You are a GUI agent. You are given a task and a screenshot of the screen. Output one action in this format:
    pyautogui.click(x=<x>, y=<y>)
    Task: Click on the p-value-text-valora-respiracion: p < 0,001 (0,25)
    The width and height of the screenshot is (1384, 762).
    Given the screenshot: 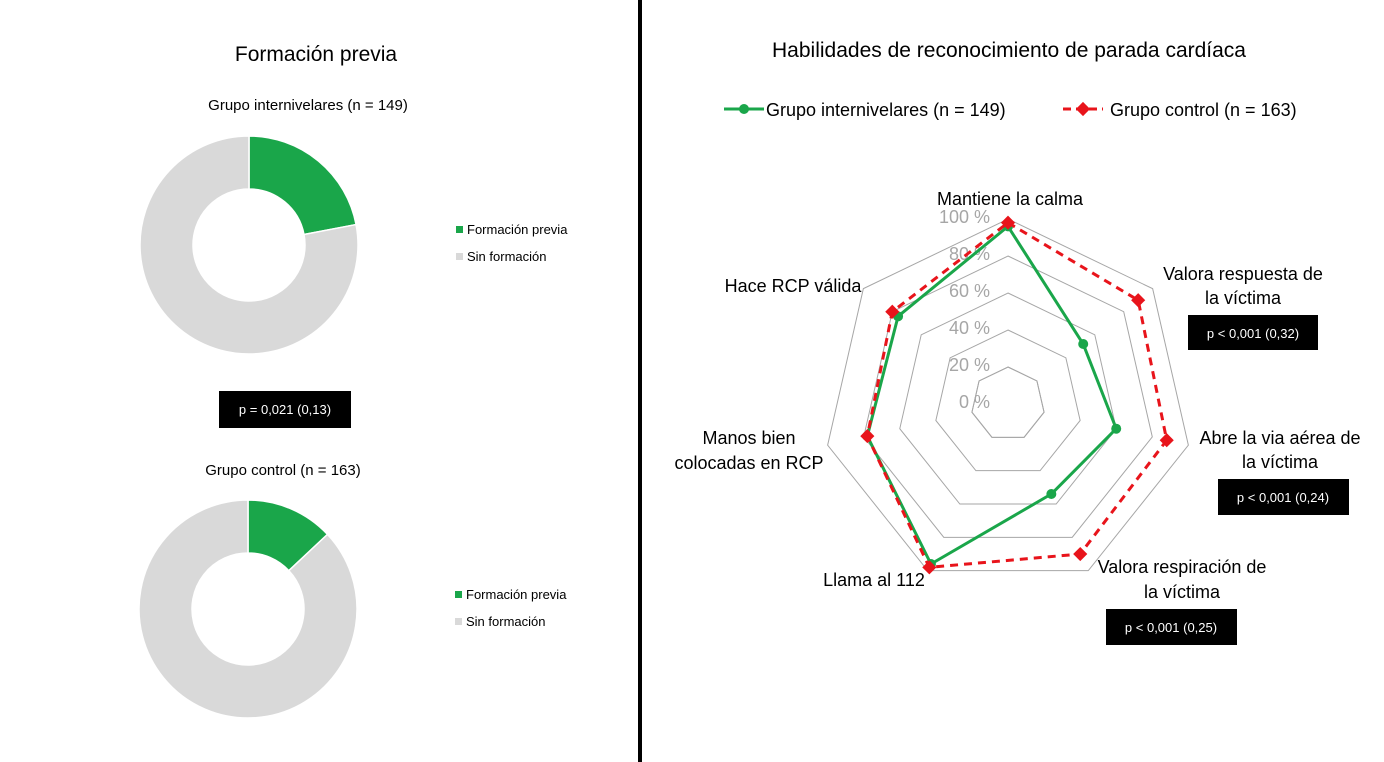 What is the action you would take?
    pyautogui.click(x=1171, y=627)
    